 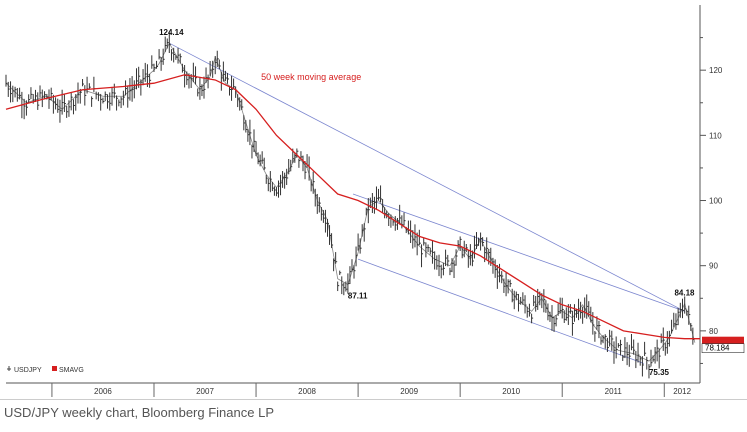 I want to click on x-tick-label: 2007, so click(x=205, y=391).